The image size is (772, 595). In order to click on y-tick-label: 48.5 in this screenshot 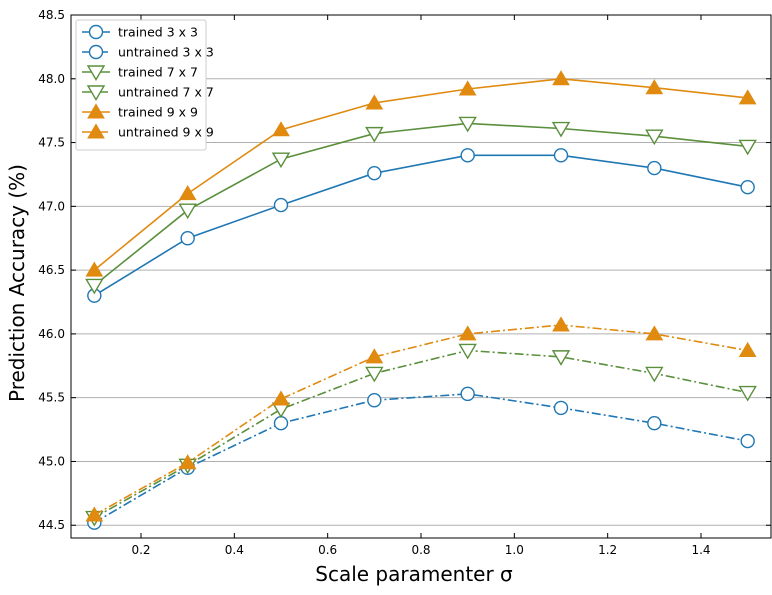, I will do `click(51, 15)`.